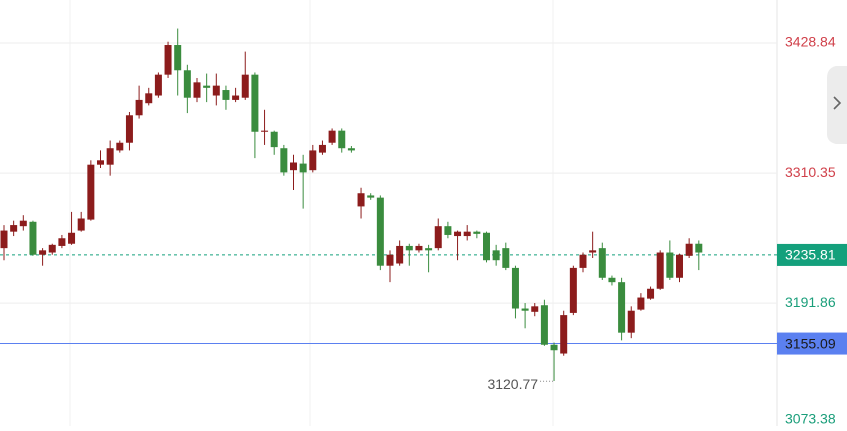 This screenshot has width=847, height=431. What do you see at coordinates (810, 302) in the screenshot?
I see `y-tick-label: 3191.86` at bounding box center [810, 302].